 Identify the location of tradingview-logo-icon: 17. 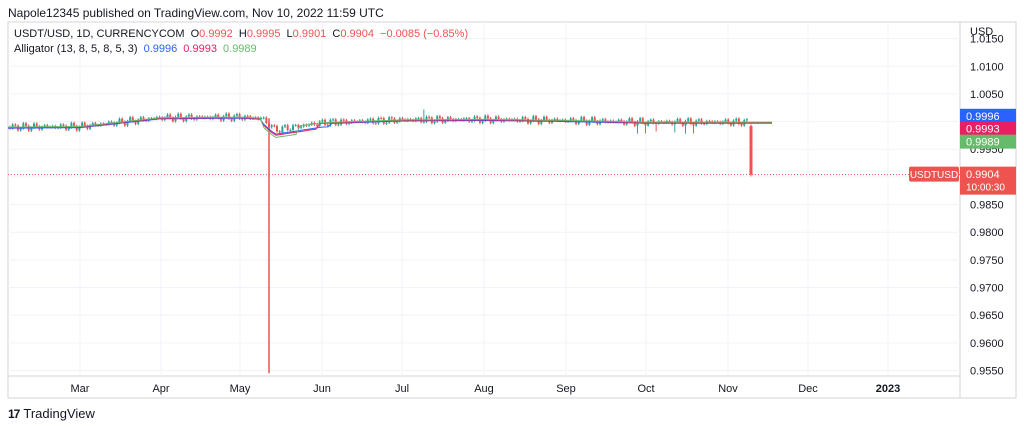
(14, 413).